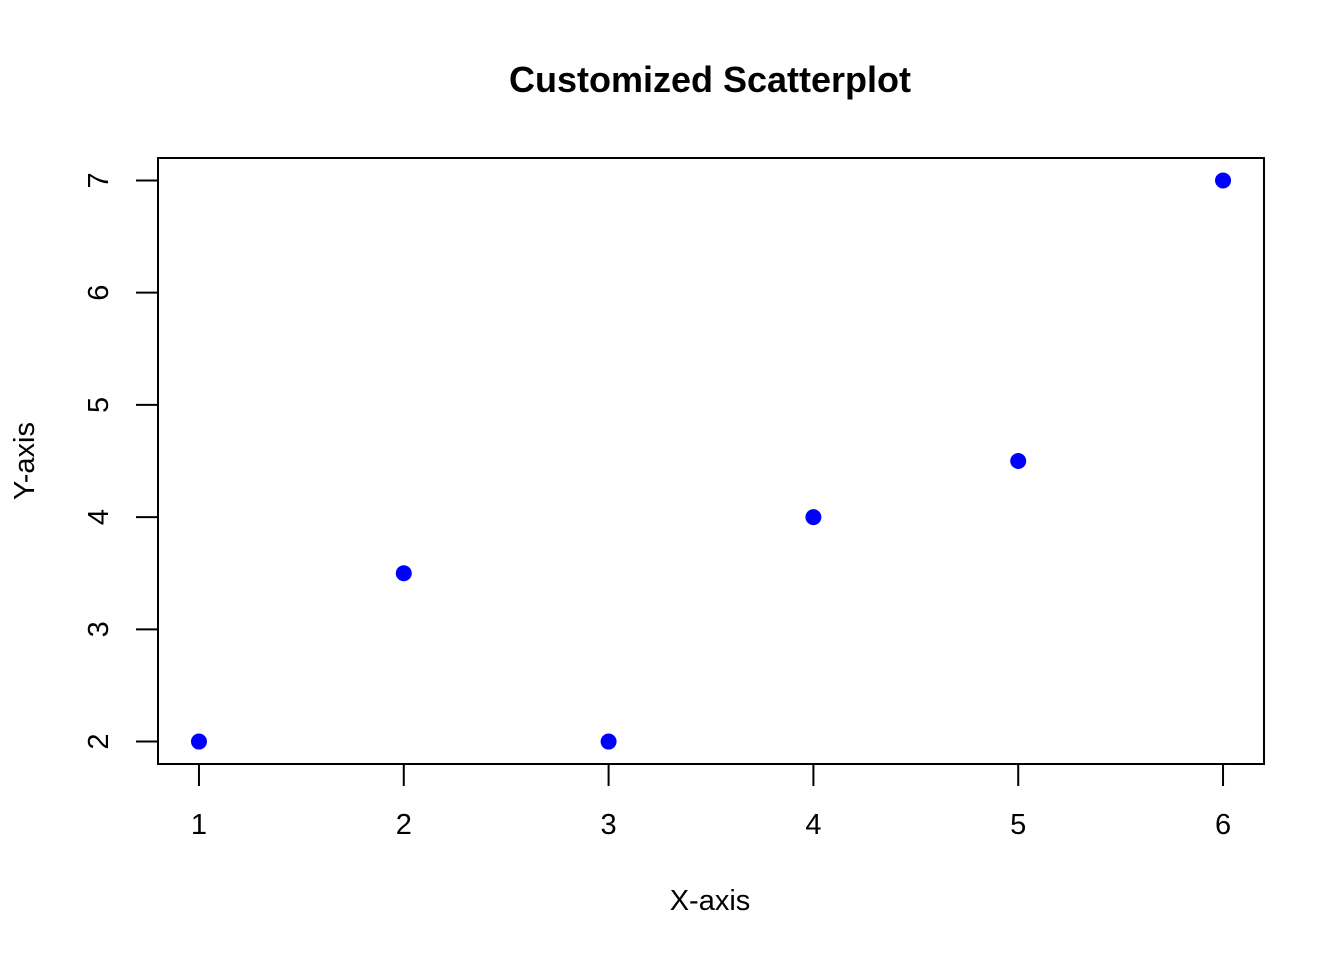  What do you see at coordinates (710, 79) in the screenshot?
I see `chart-title: Customized Scatterplot` at bounding box center [710, 79].